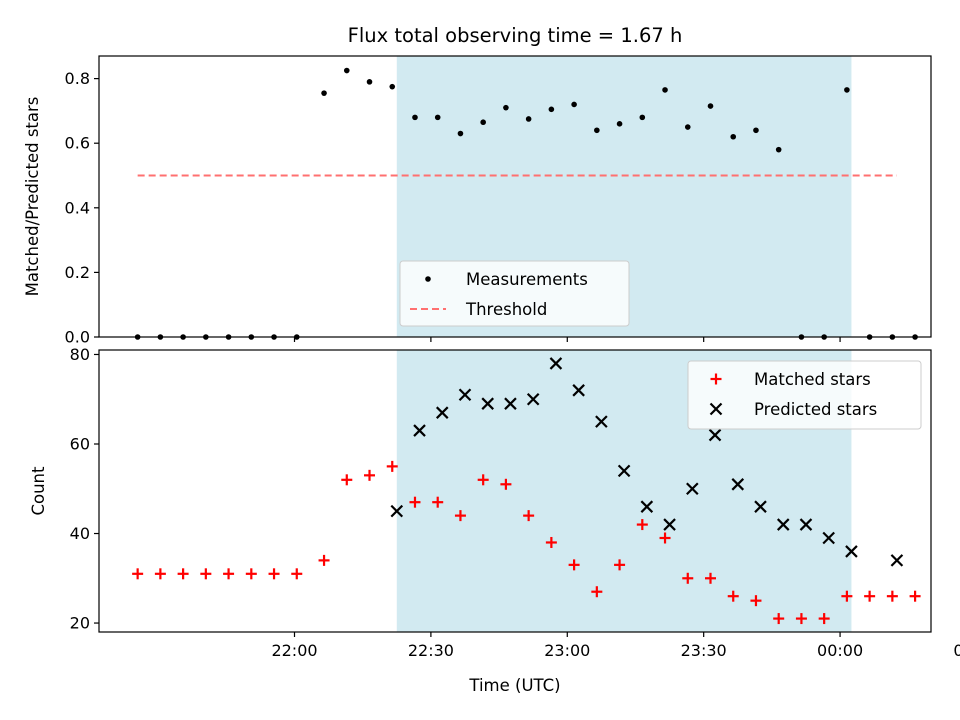 The image size is (960, 720). Describe the element at coordinates (506, 309) in the screenshot. I see `legend-label: Threshold` at that location.